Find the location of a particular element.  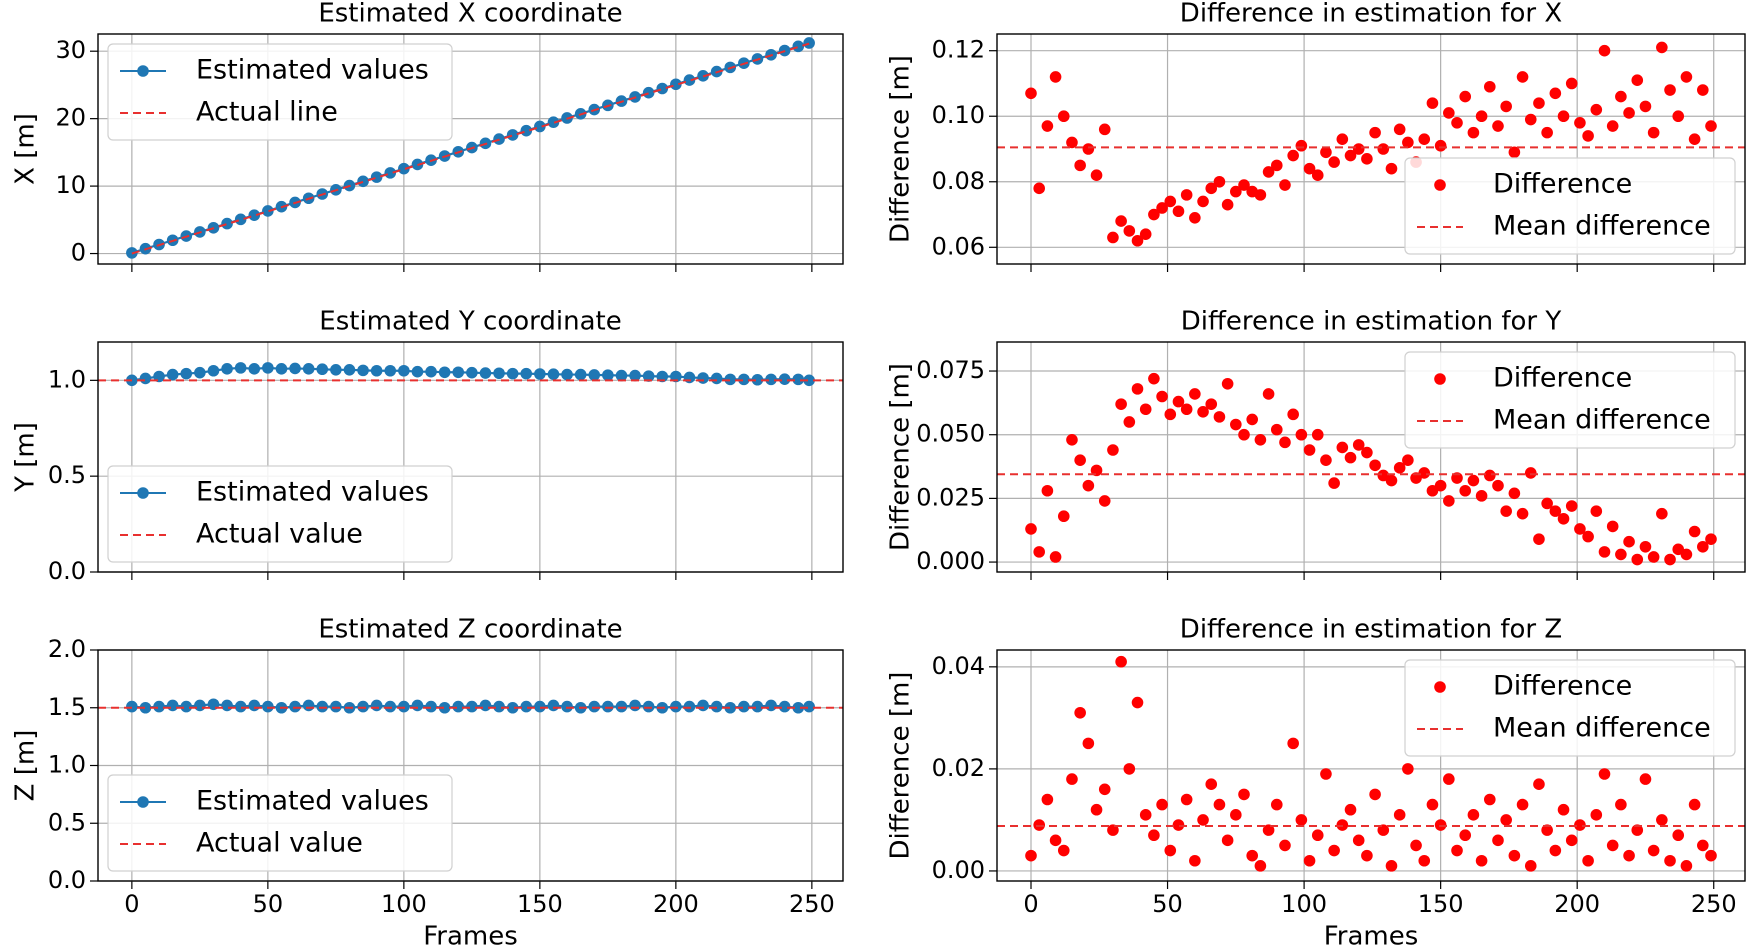

legend-label: Mean difference is located at coordinates (1602, 728).